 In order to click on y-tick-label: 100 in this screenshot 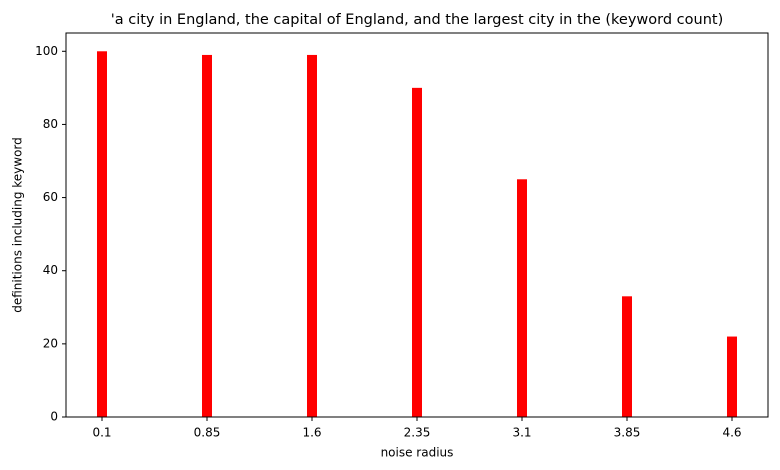, I will do `click(46, 51)`.